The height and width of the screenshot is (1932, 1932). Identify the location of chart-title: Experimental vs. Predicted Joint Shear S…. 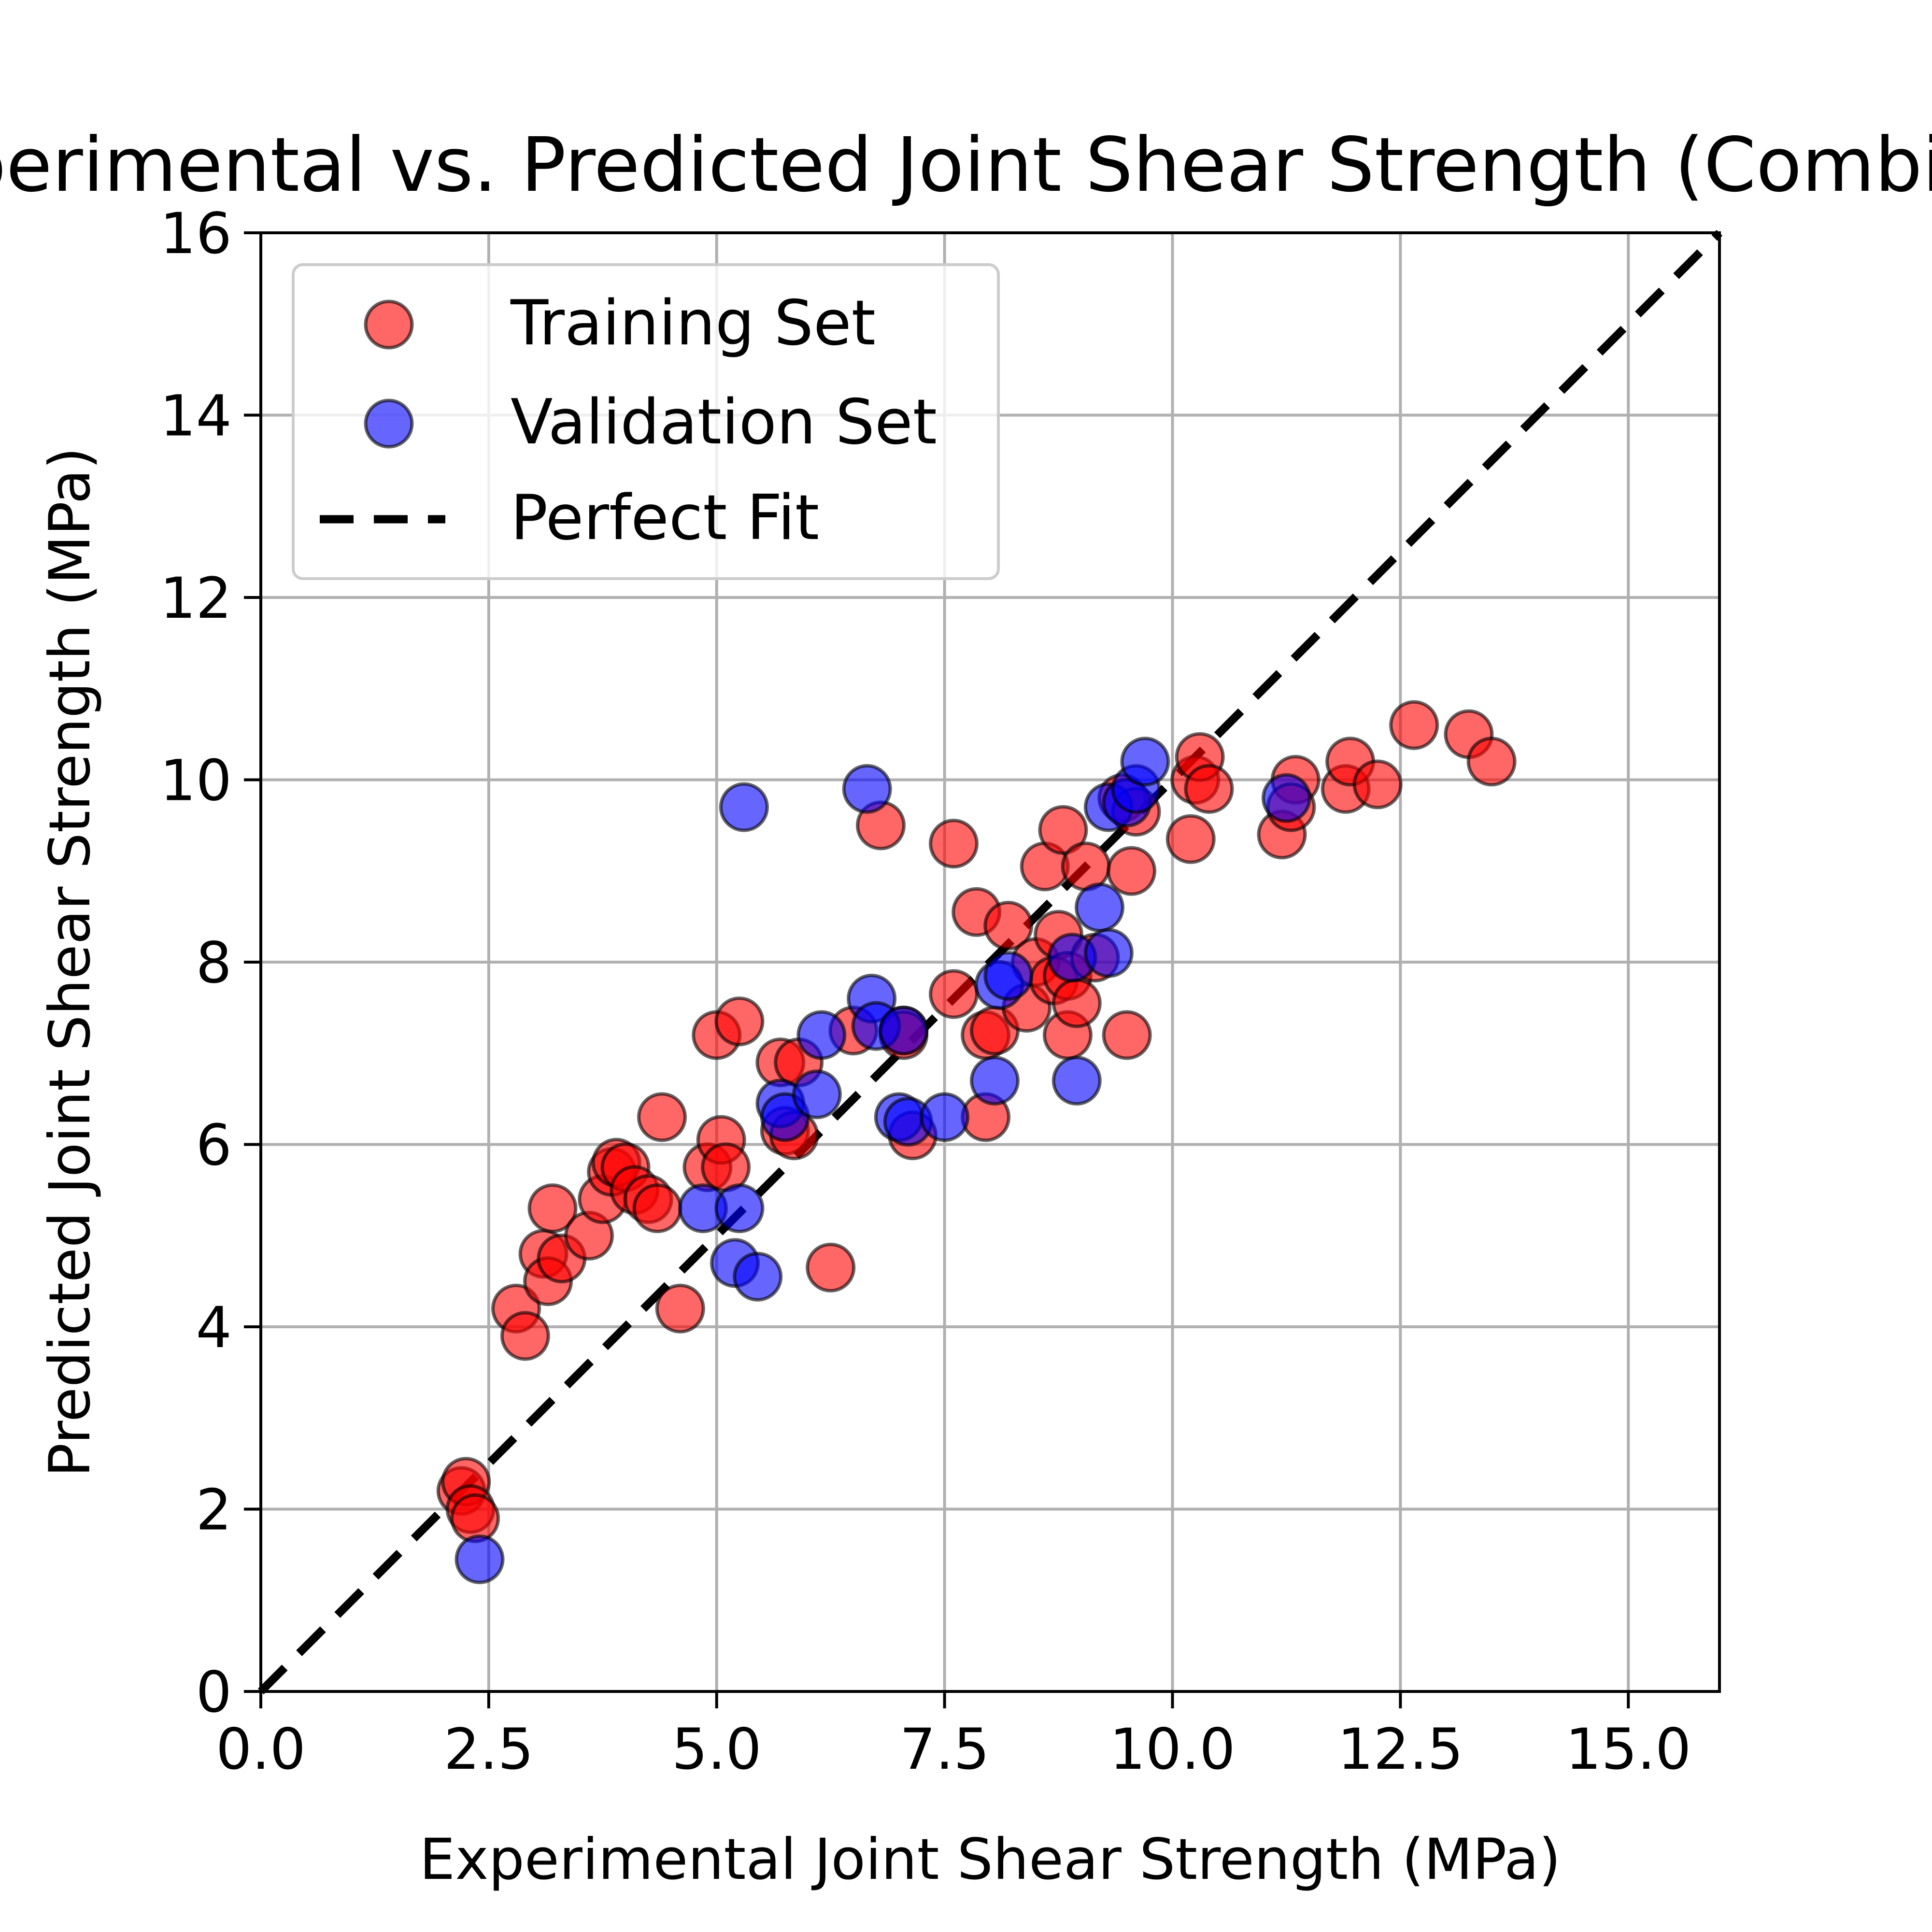
(966, 165).